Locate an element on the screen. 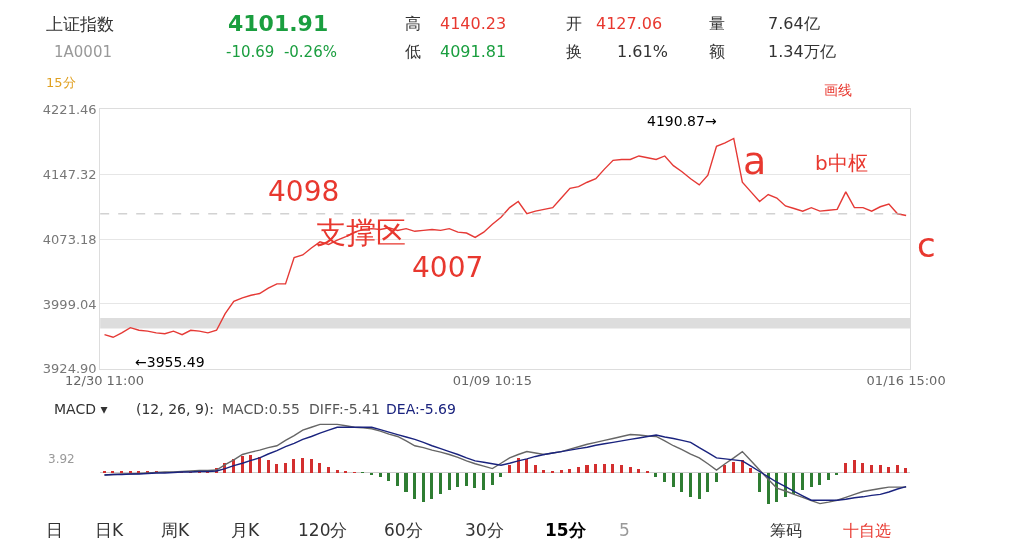  text: 开 is located at coordinates (574, 23).